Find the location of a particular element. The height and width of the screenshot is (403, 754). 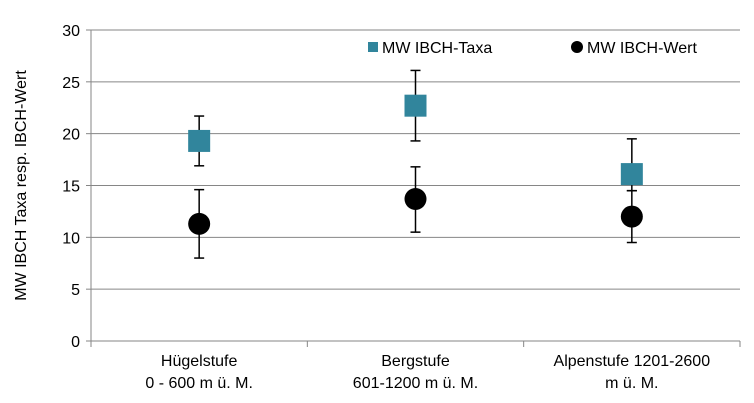

x-category-label: 0 - 600 m ü. M. is located at coordinates (199, 383).